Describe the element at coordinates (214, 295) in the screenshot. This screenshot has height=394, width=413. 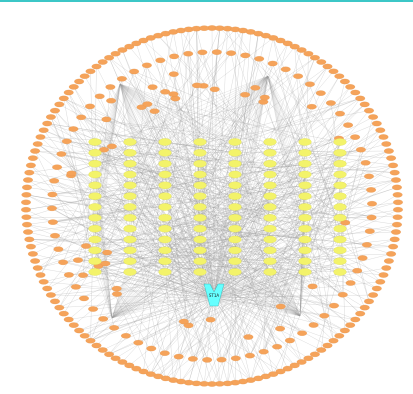
I see `hub-node-label: ST1A` at that location.